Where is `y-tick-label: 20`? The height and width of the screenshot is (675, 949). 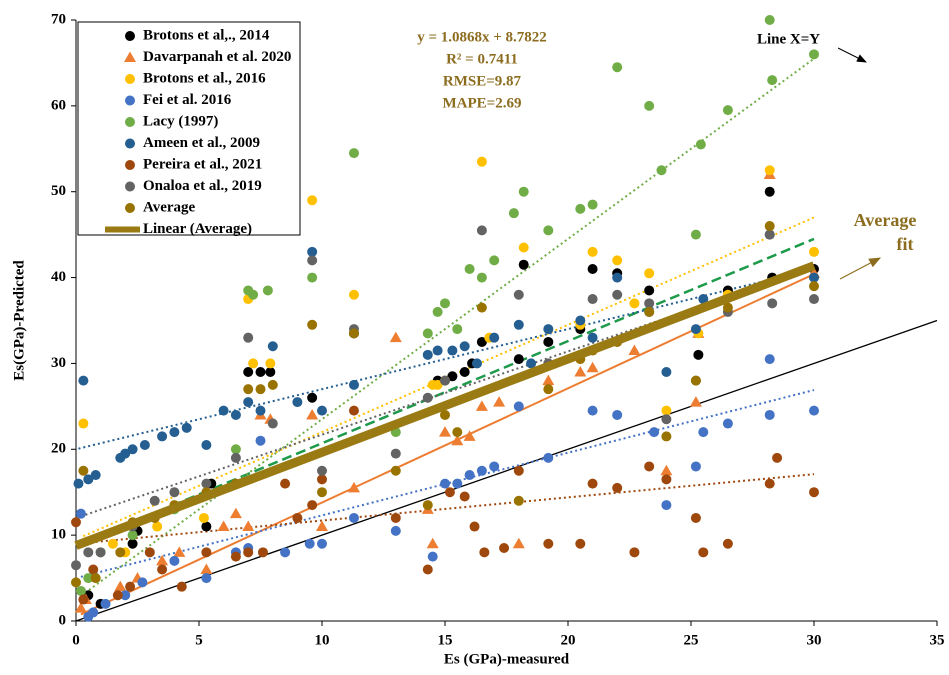
y-tick-label: 20 is located at coordinates (58, 449).